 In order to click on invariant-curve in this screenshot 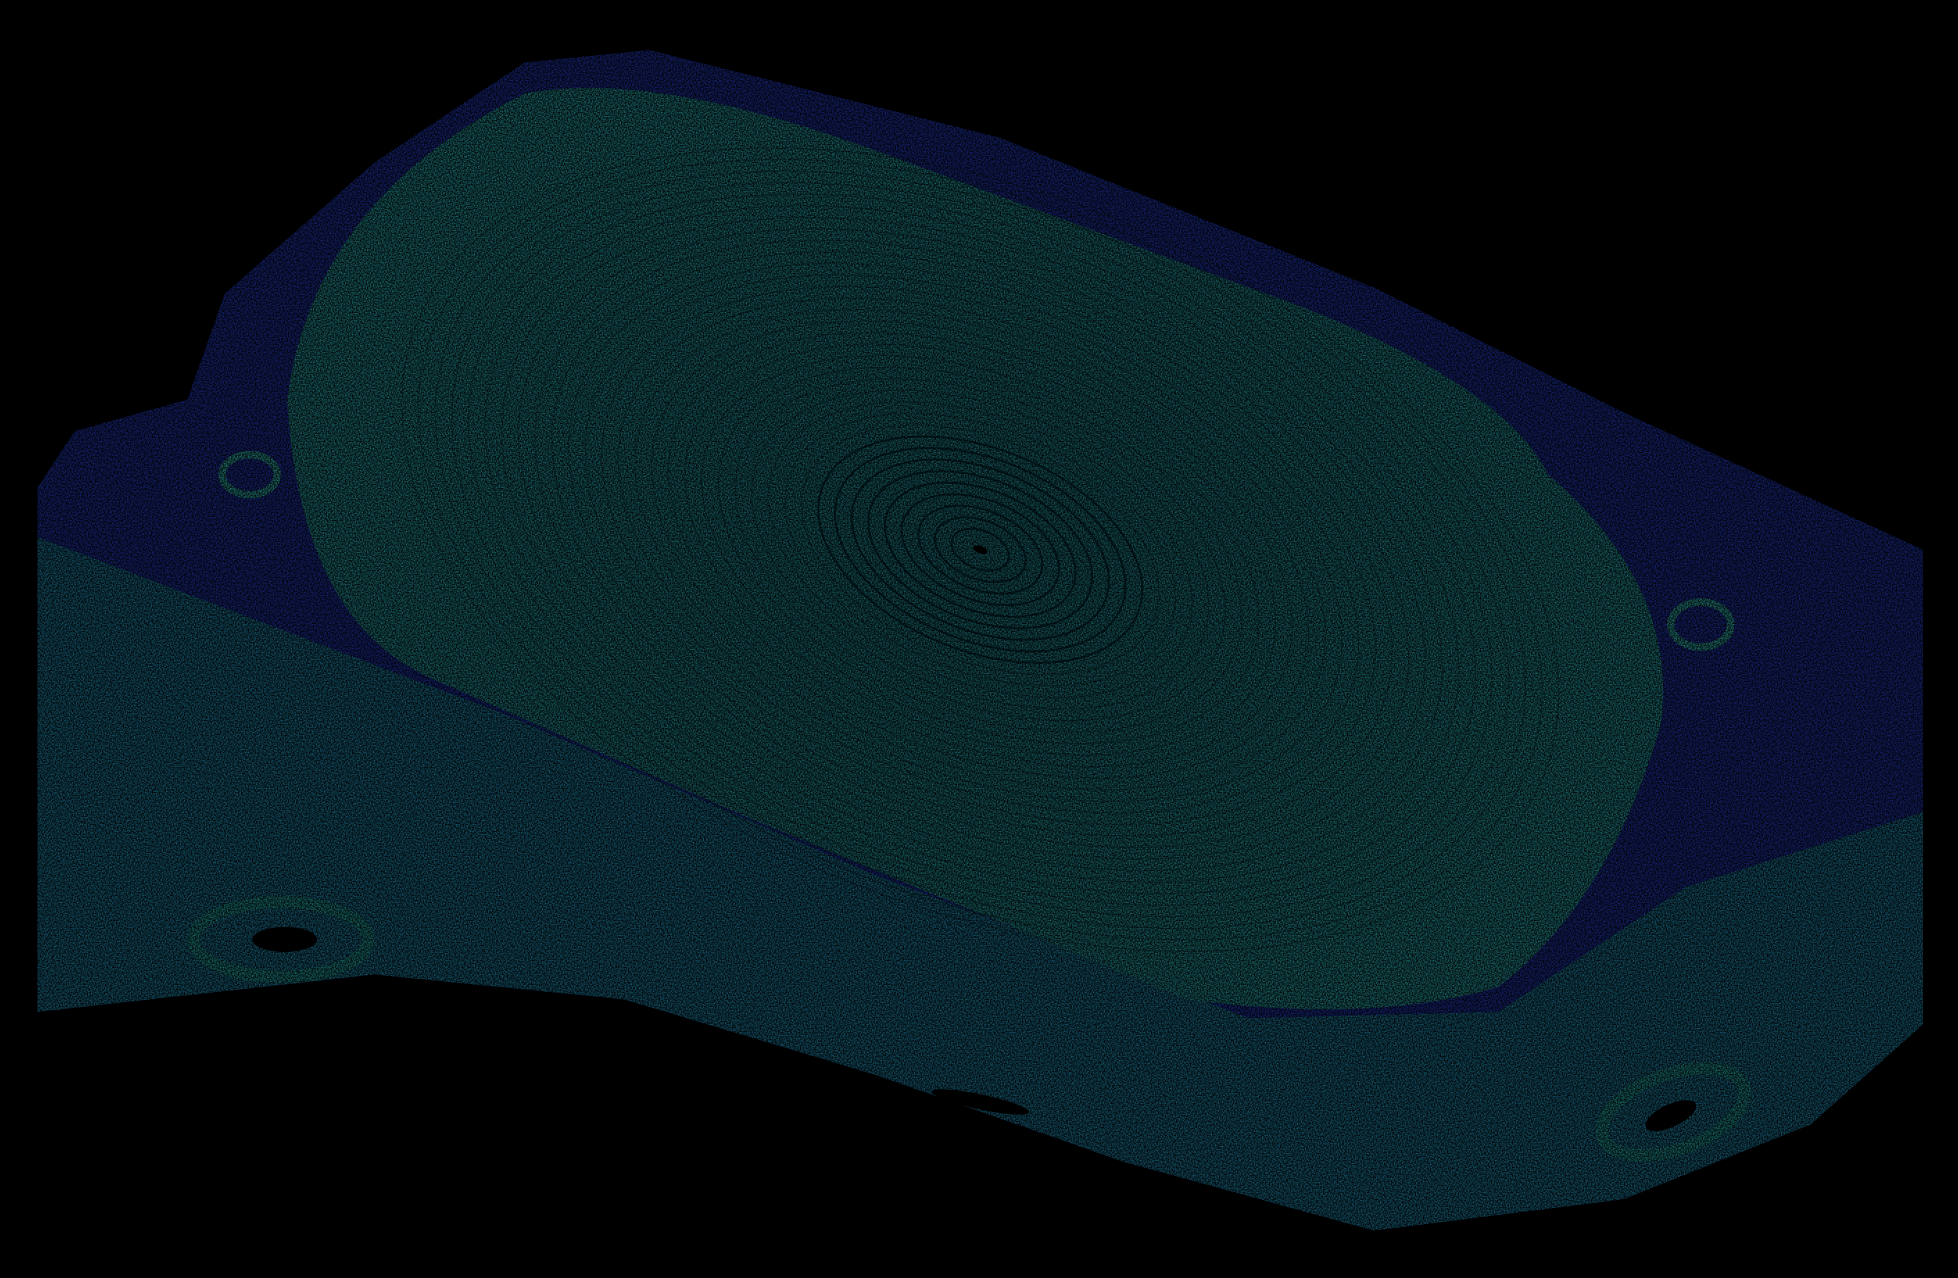, I will do `click(980, 549)`.